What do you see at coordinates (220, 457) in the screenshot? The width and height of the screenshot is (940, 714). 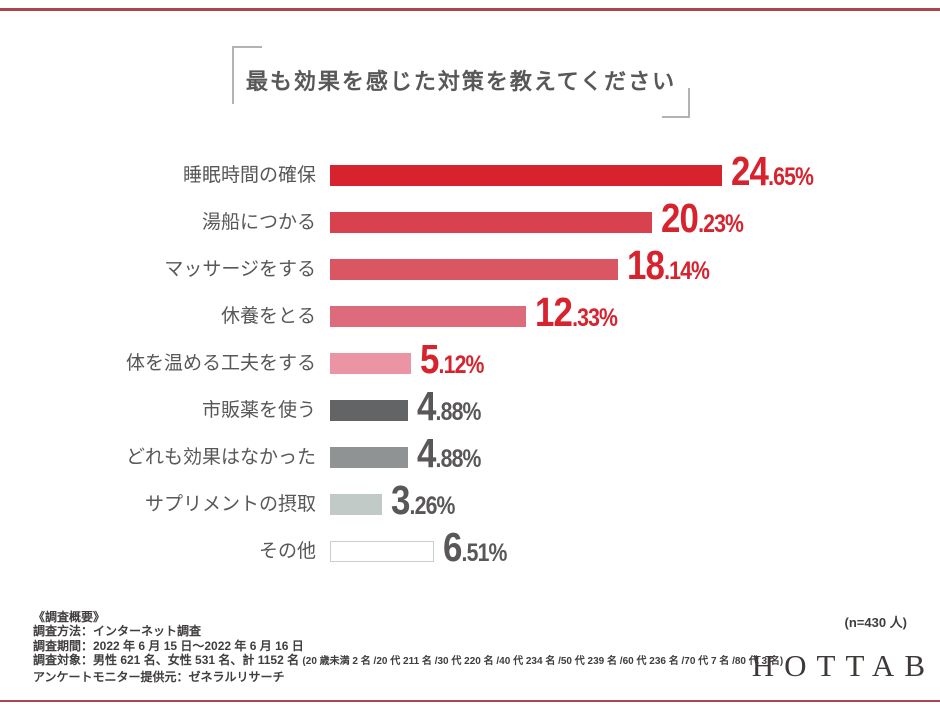 I see `category-label: どれも効果はなかった` at bounding box center [220, 457].